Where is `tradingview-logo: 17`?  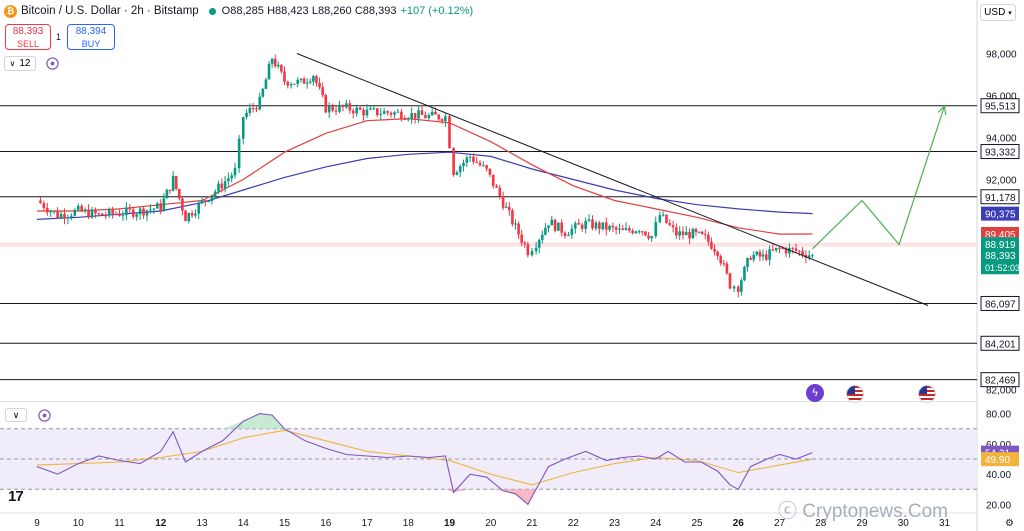
tradingview-logo: 17 is located at coordinates (16, 496).